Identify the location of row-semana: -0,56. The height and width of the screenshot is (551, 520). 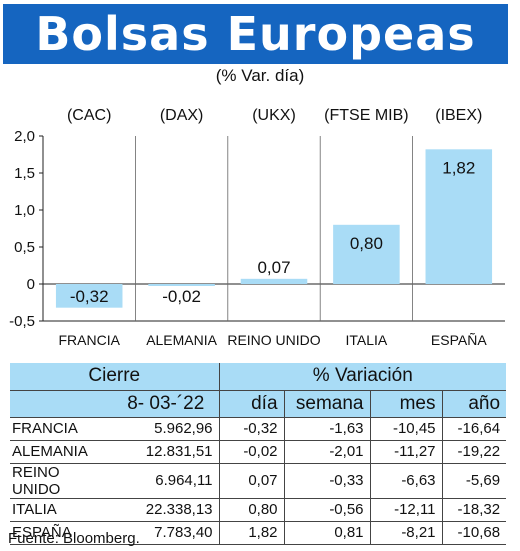
(327, 510).